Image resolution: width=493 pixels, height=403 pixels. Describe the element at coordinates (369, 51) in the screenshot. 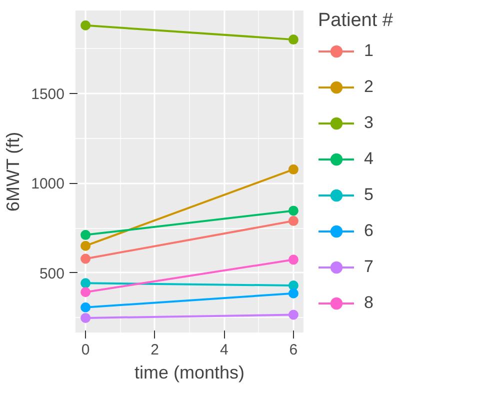

I see `legend-label: 1` at that location.